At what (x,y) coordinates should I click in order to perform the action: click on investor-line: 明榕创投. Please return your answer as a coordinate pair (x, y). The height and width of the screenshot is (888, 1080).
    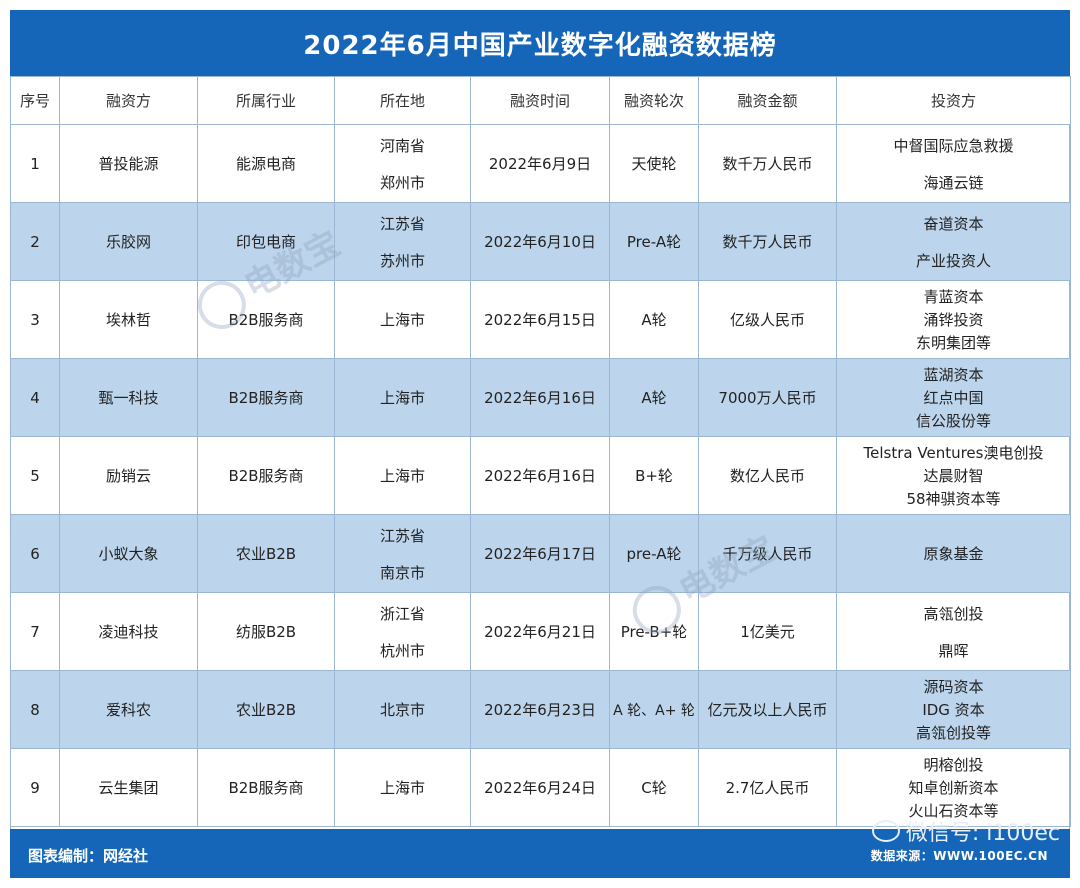
    Looking at the image, I should click on (953, 765).